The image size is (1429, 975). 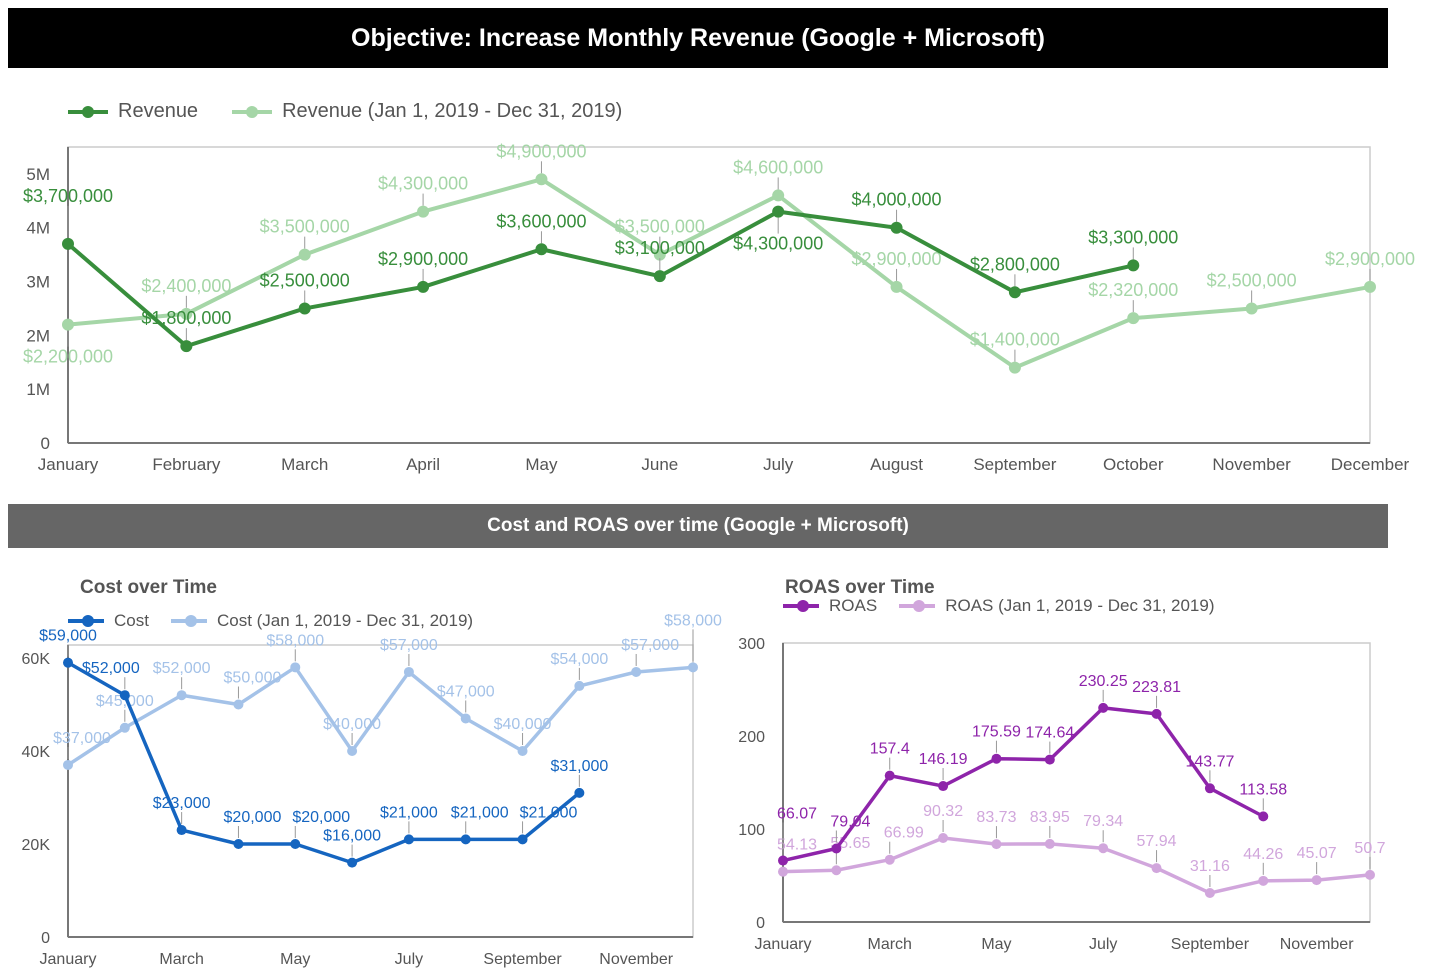 What do you see at coordinates (186, 286) in the screenshot?
I see `revenue-data-label: $2,400,000` at bounding box center [186, 286].